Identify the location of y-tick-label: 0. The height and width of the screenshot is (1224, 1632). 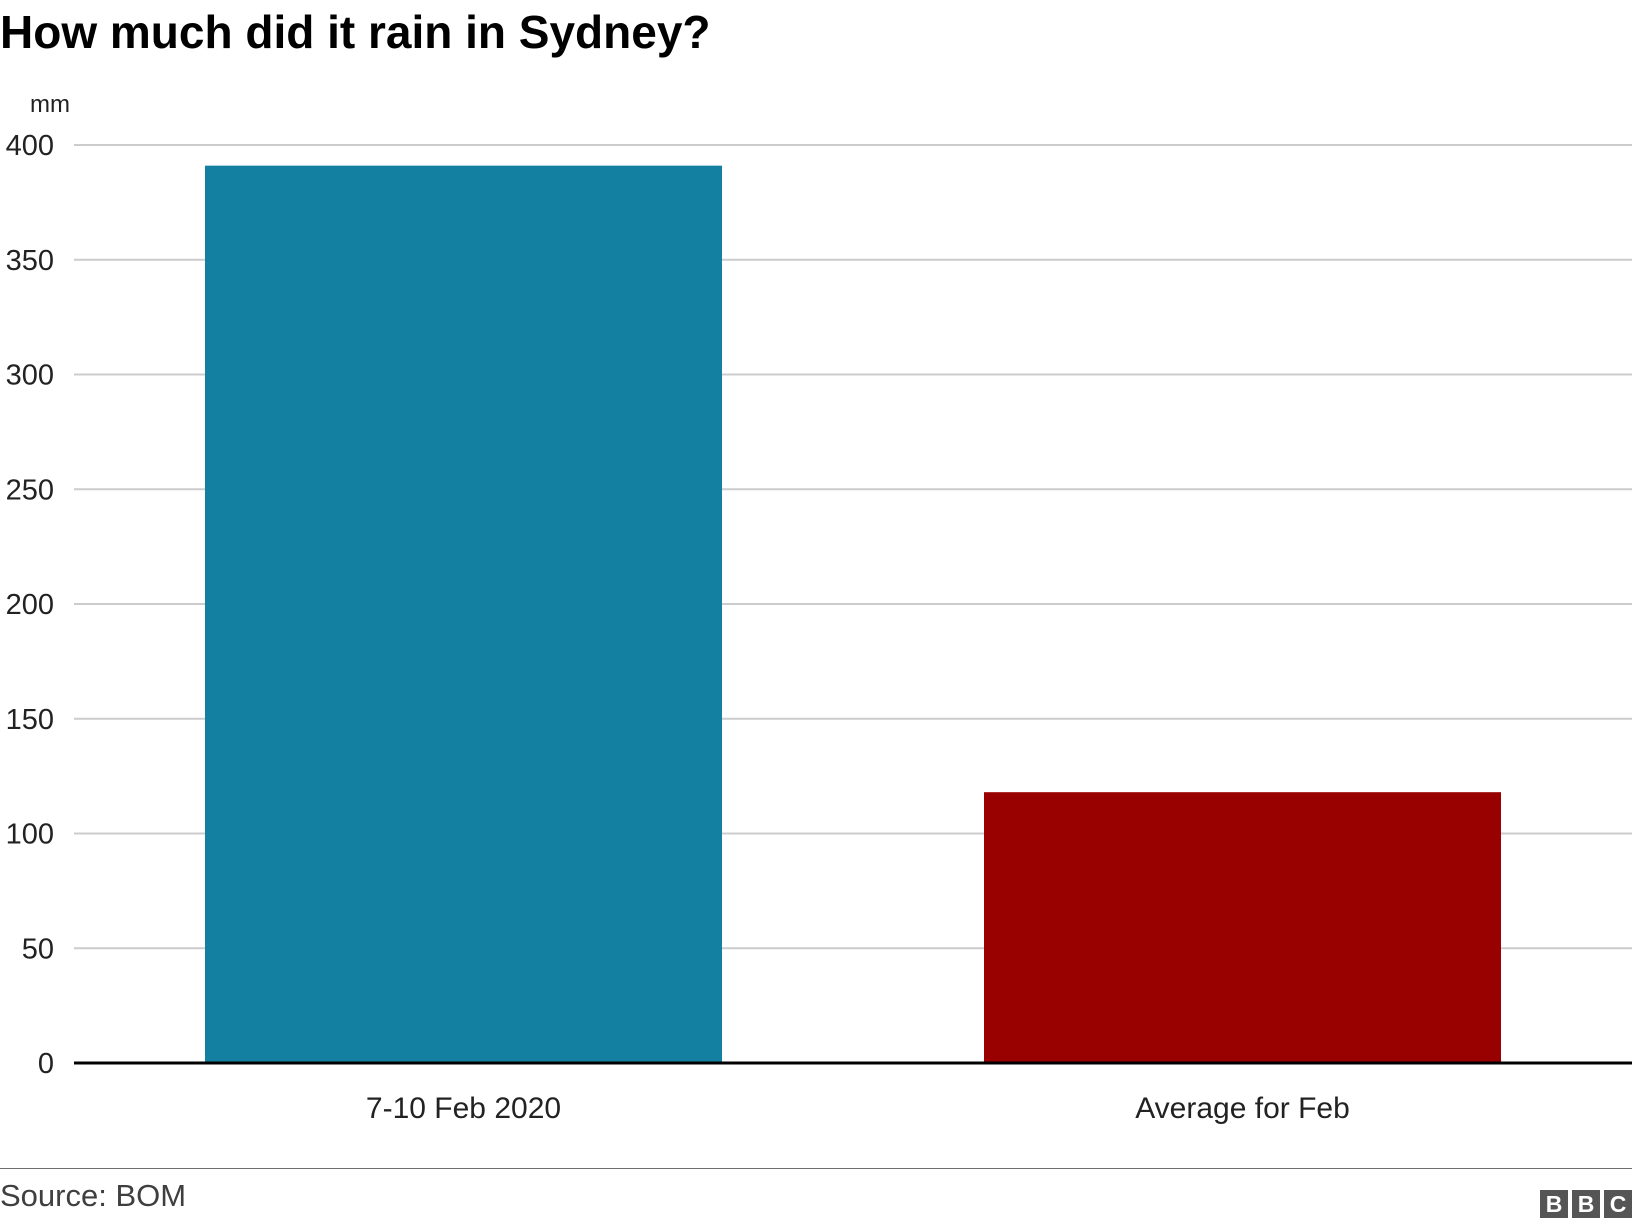
(46, 1064).